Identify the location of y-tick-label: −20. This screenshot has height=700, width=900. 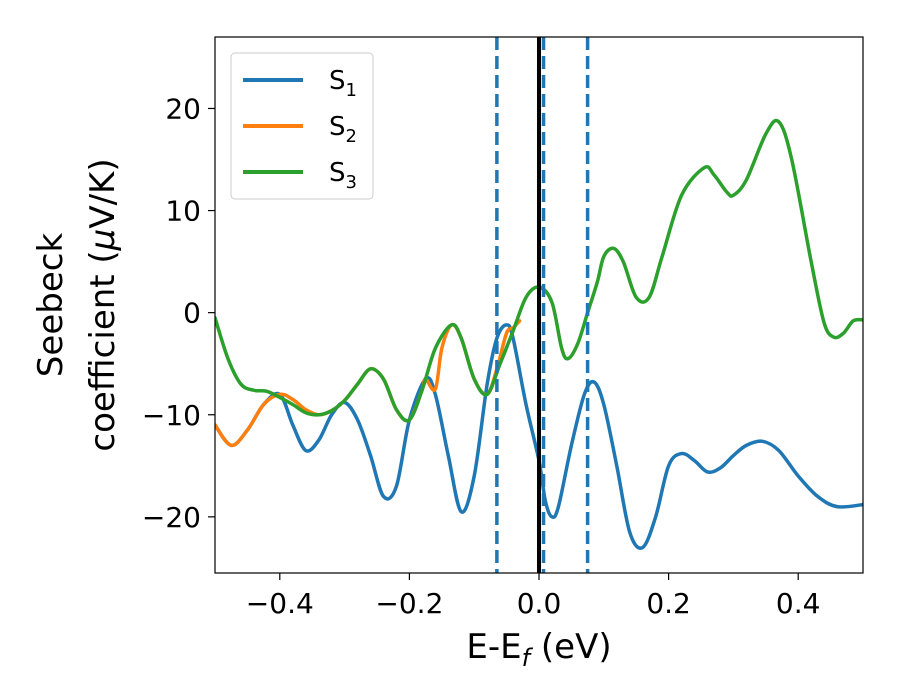
(171, 517).